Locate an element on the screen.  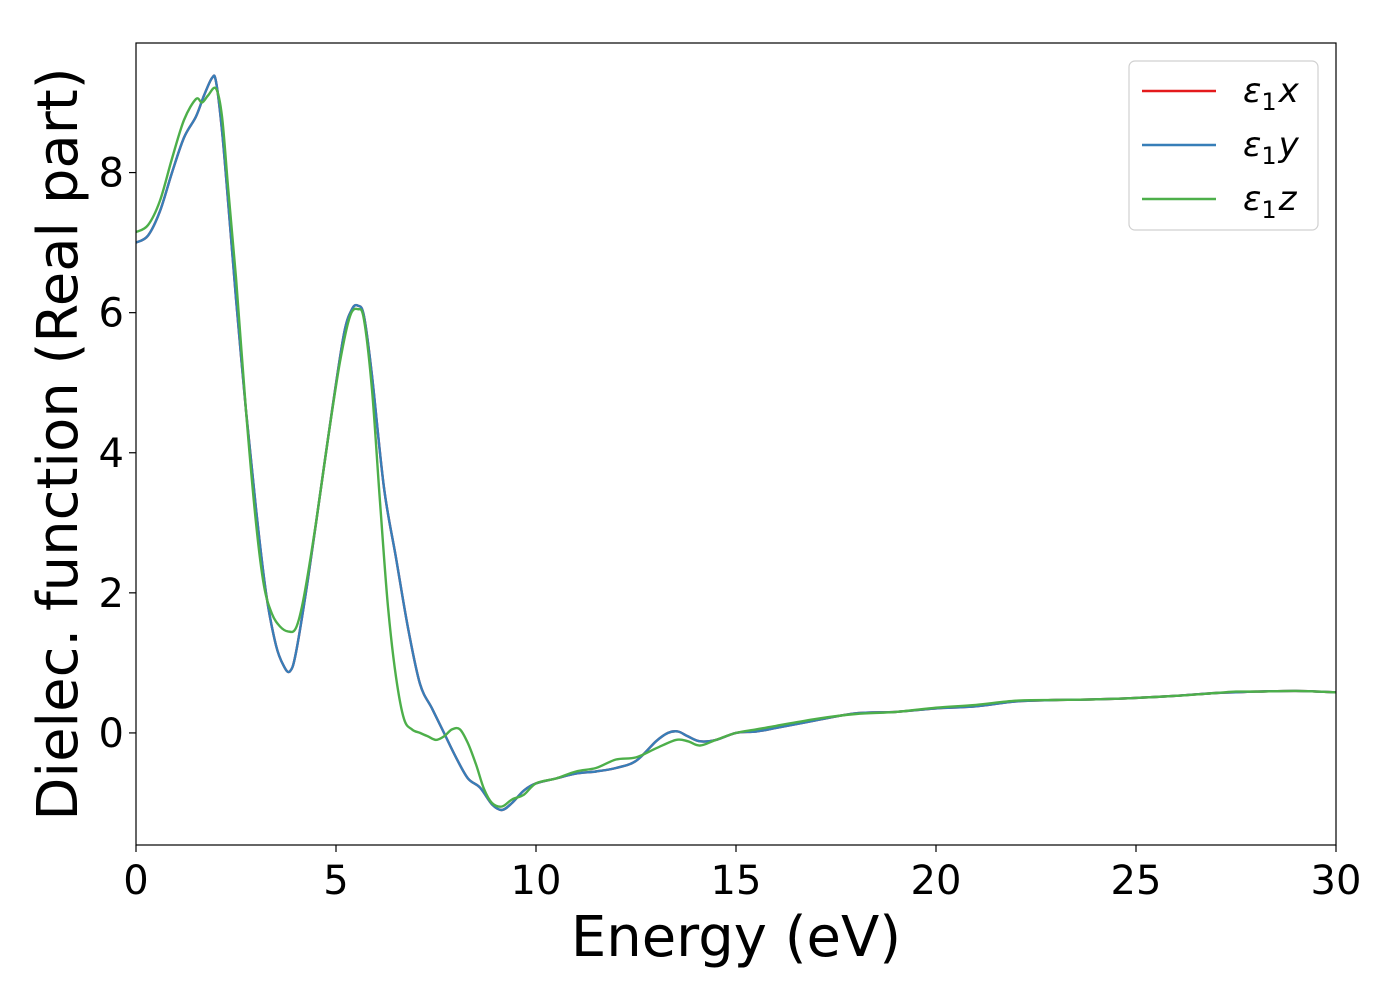
y-tick-label: 4 is located at coordinates (111, 454).